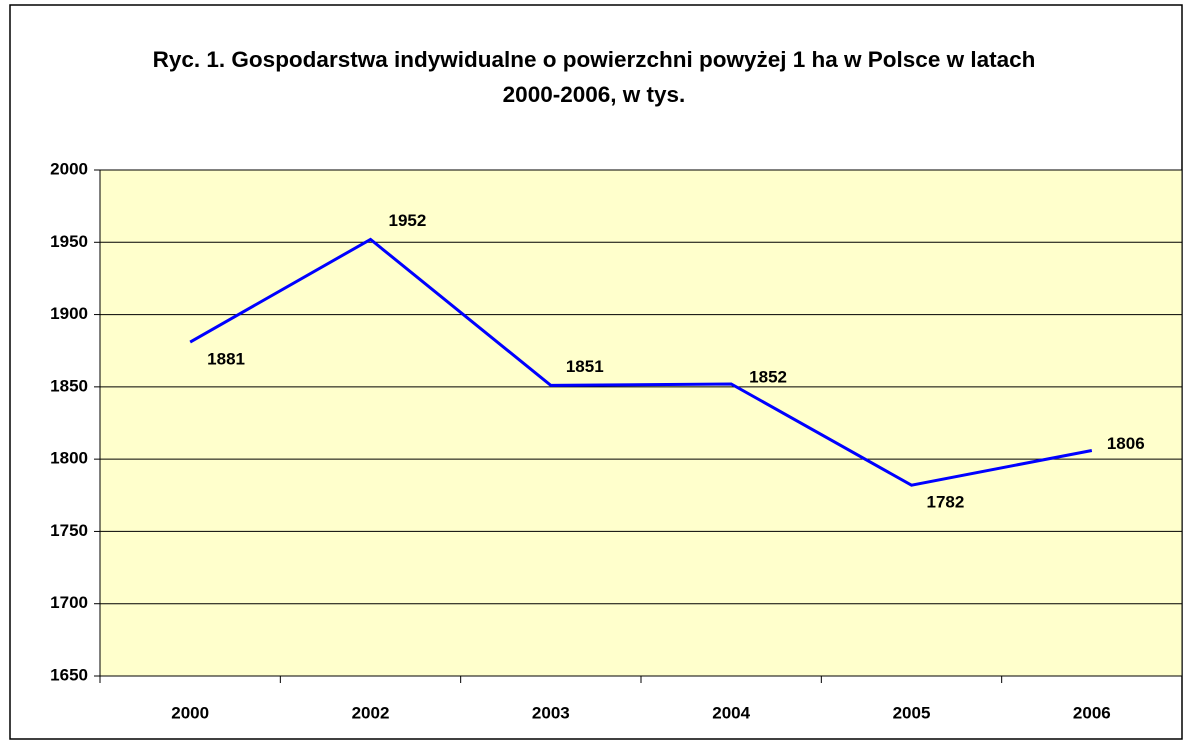  What do you see at coordinates (912, 712) in the screenshot?
I see `x-tick-label: 2005` at bounding box center [912, 712].